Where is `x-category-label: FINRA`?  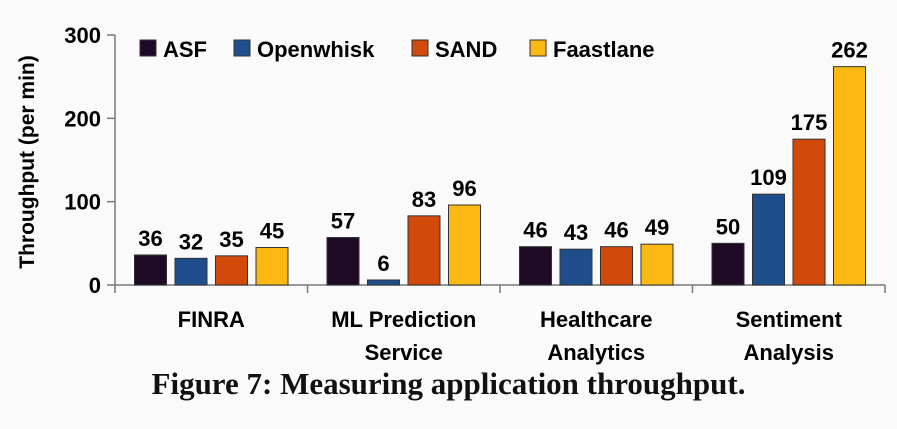
x-category-label: FINRA is located at coordinates (211, 319).